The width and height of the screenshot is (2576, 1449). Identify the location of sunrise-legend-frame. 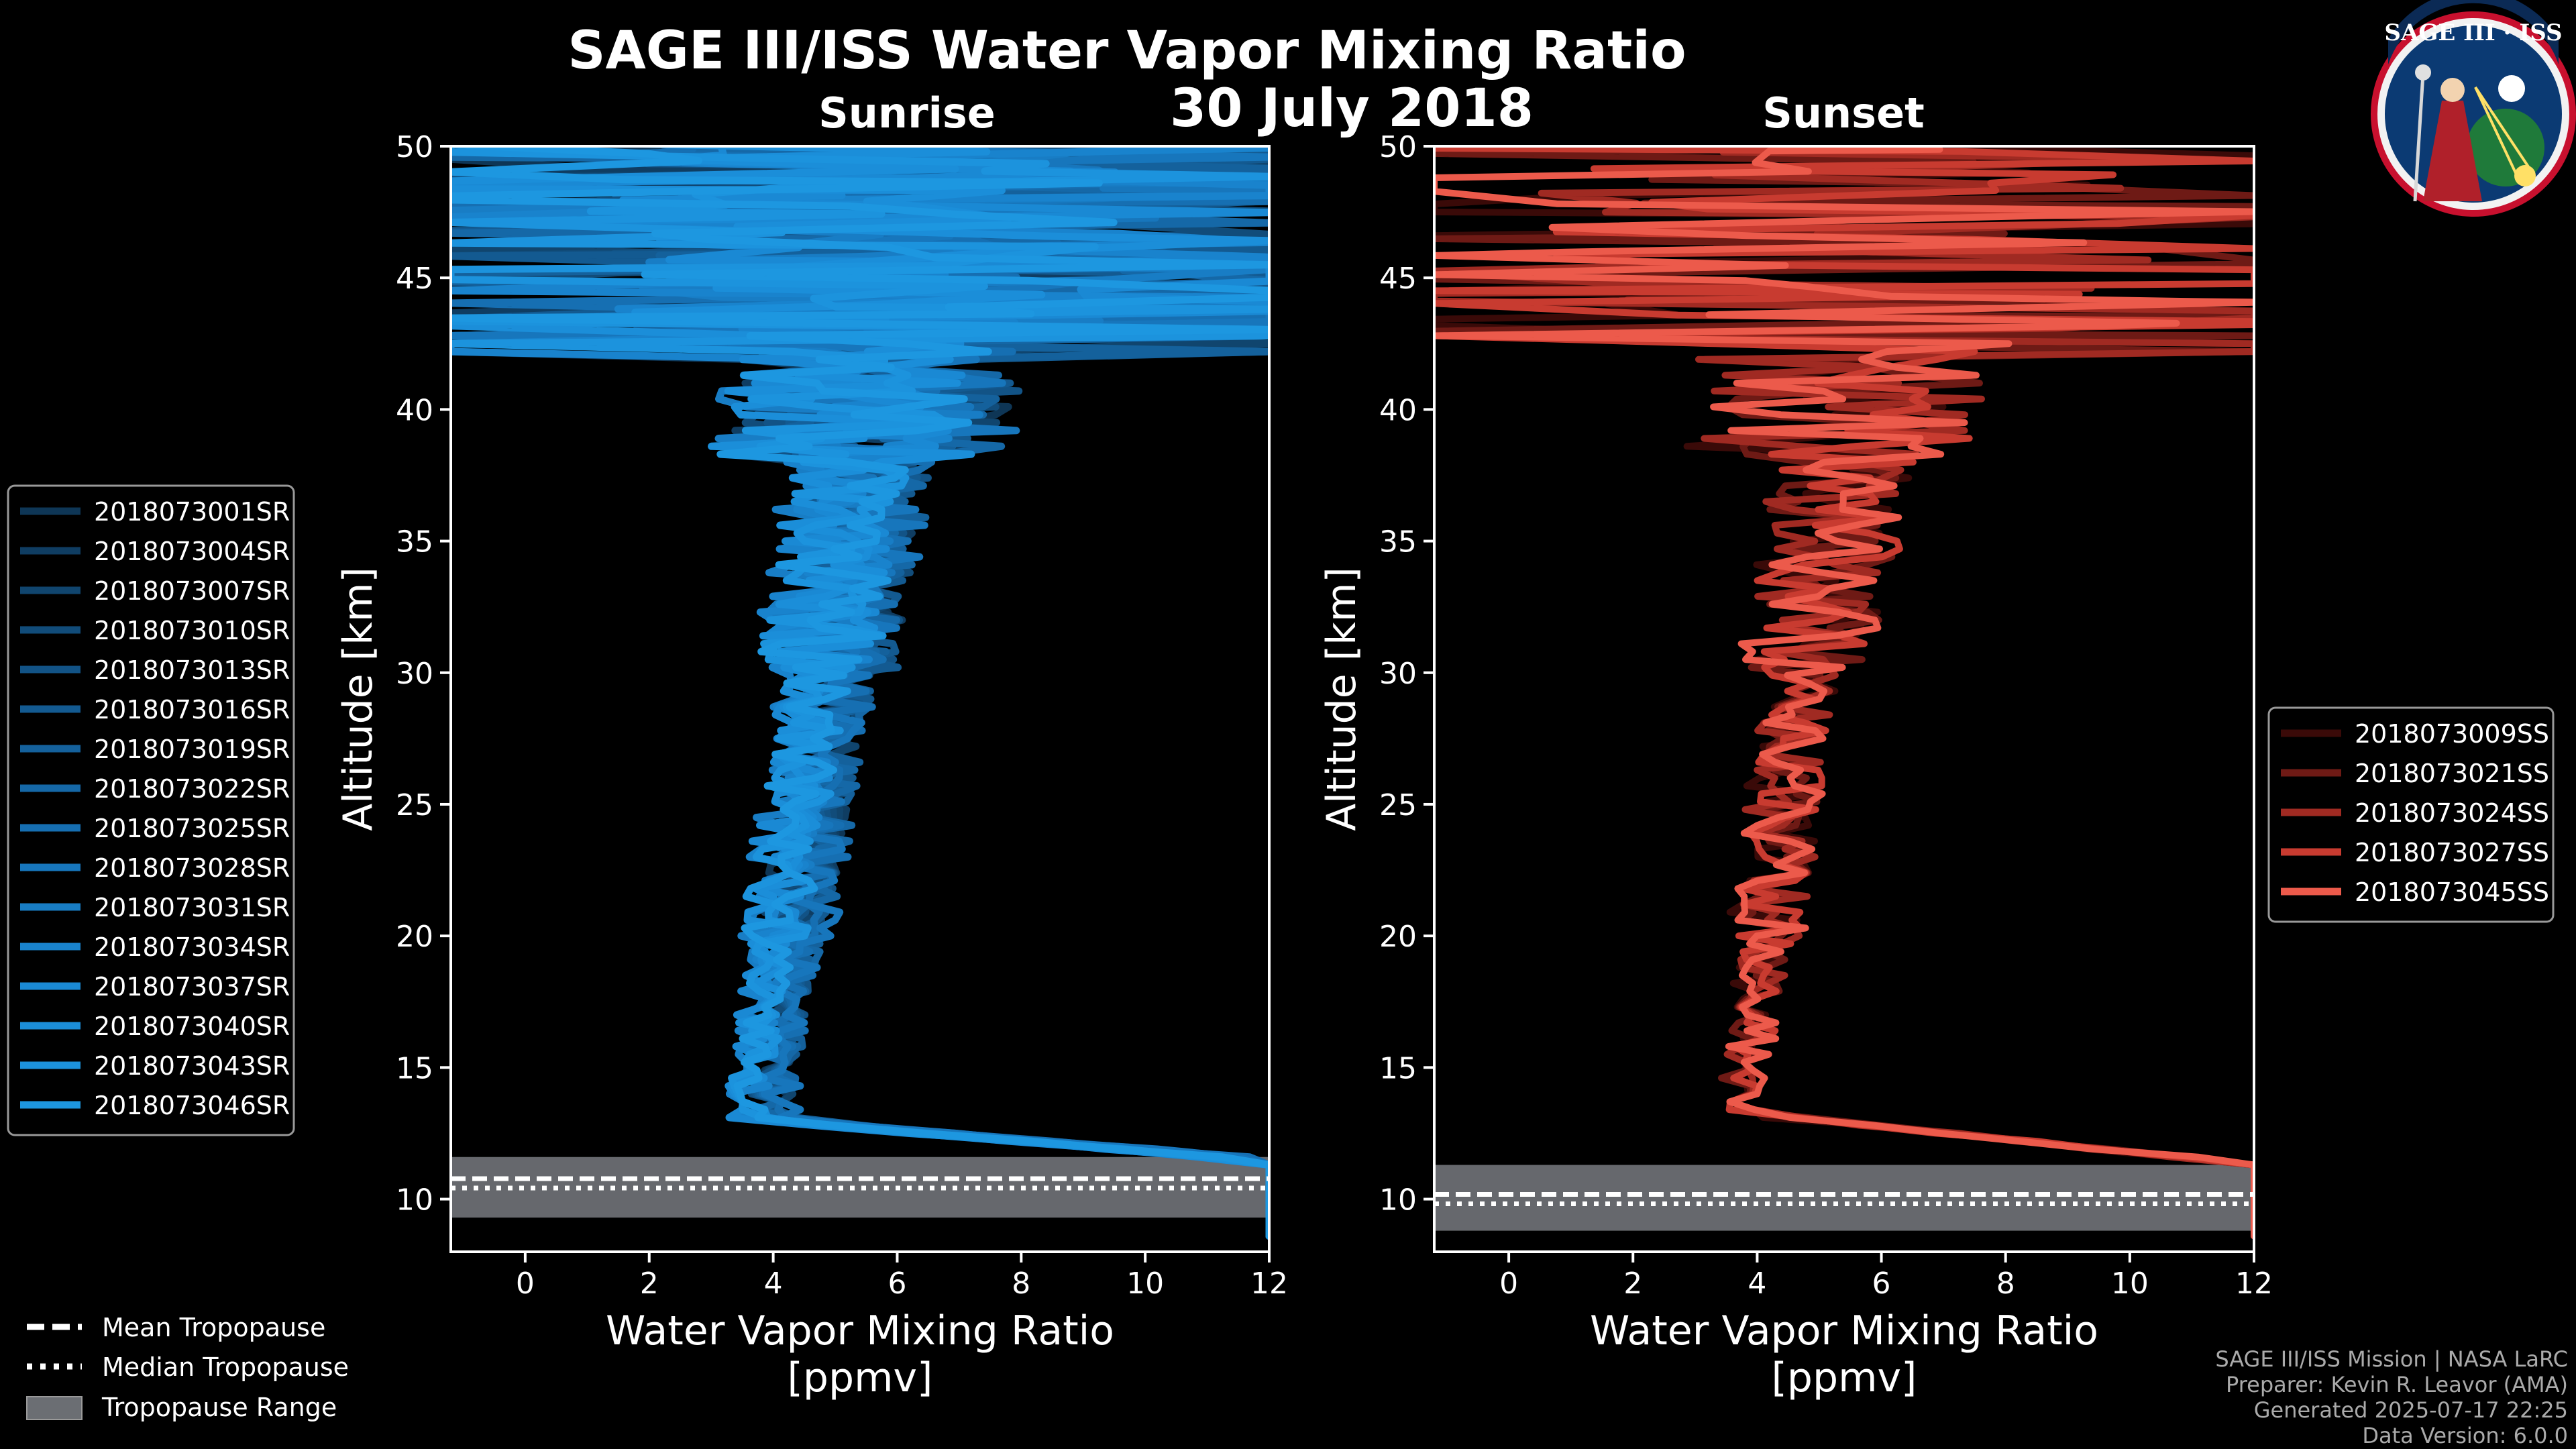
(151, 810).